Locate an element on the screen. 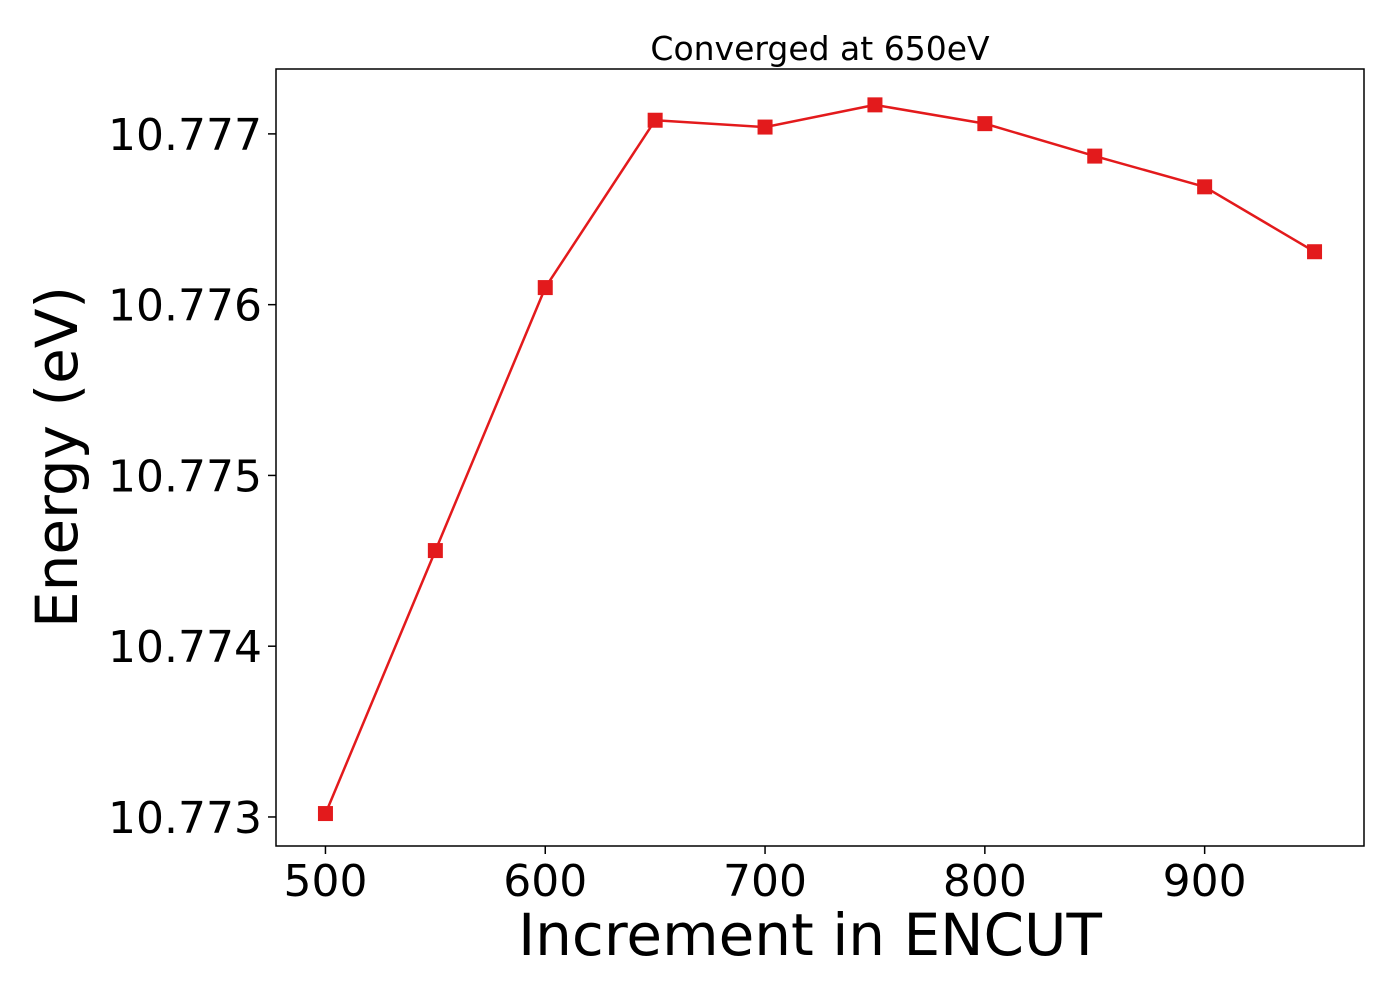 The image size is (1400, 1000). x-axis-ticks: 500 600 700 800 900 is located at coordinates (765, 876).